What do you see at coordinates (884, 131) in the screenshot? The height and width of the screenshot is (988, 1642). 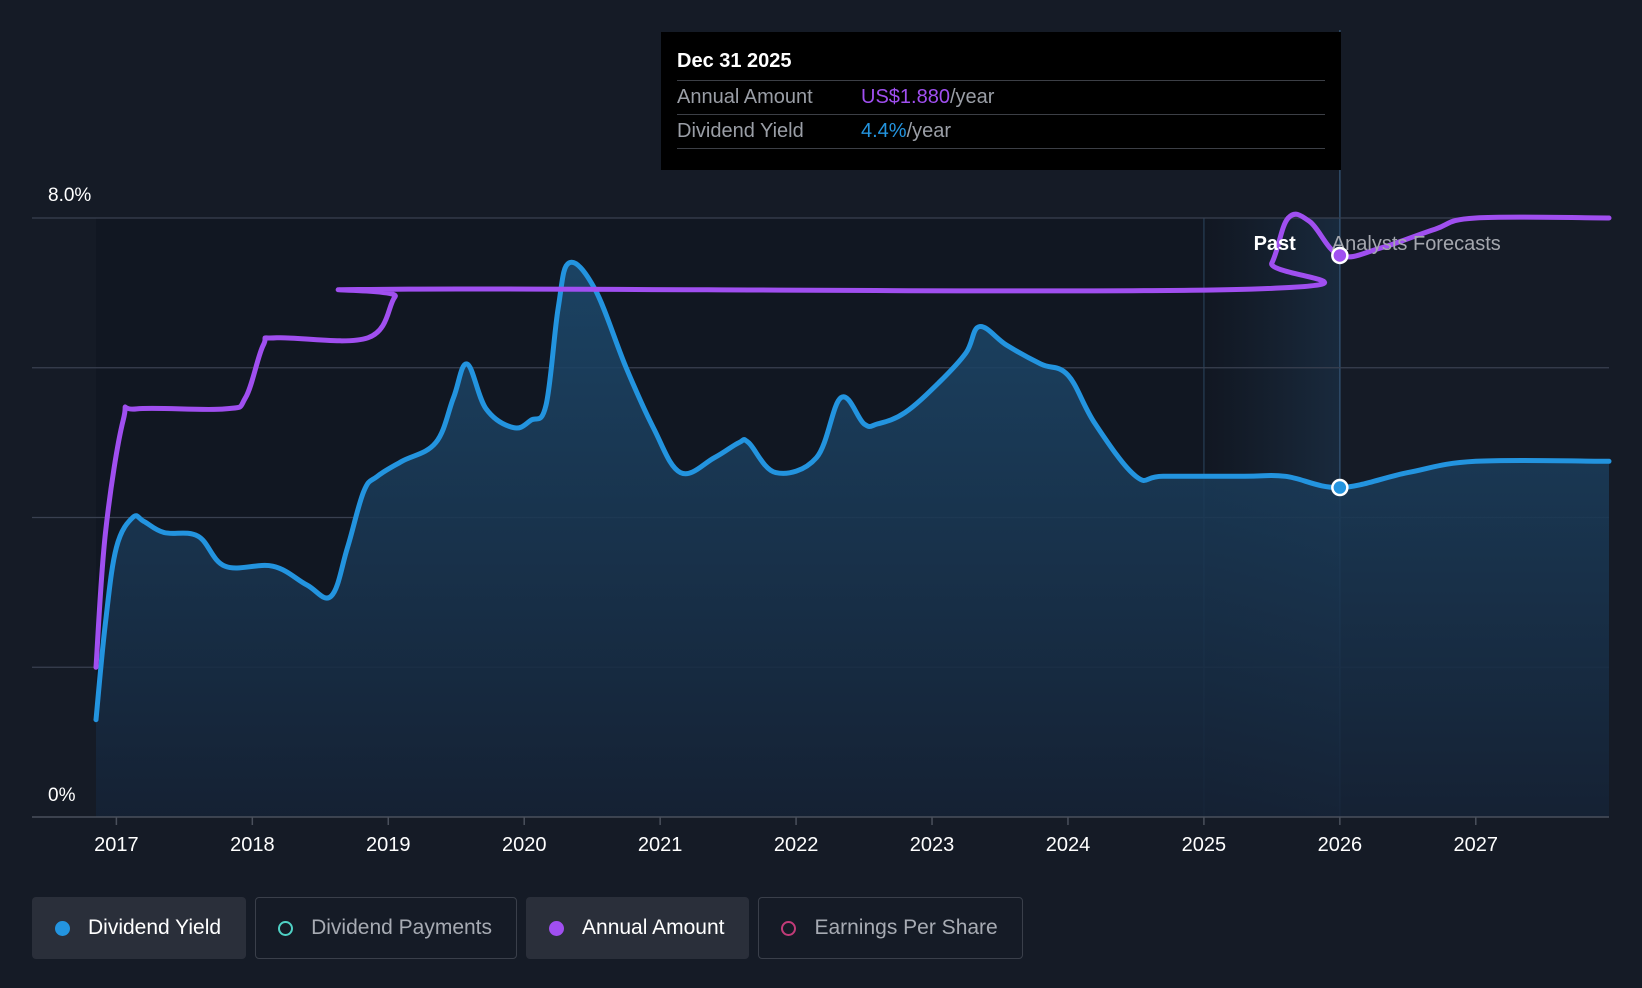 I see `tooltip-value: 4.4%` at bounding box center [884, 131].